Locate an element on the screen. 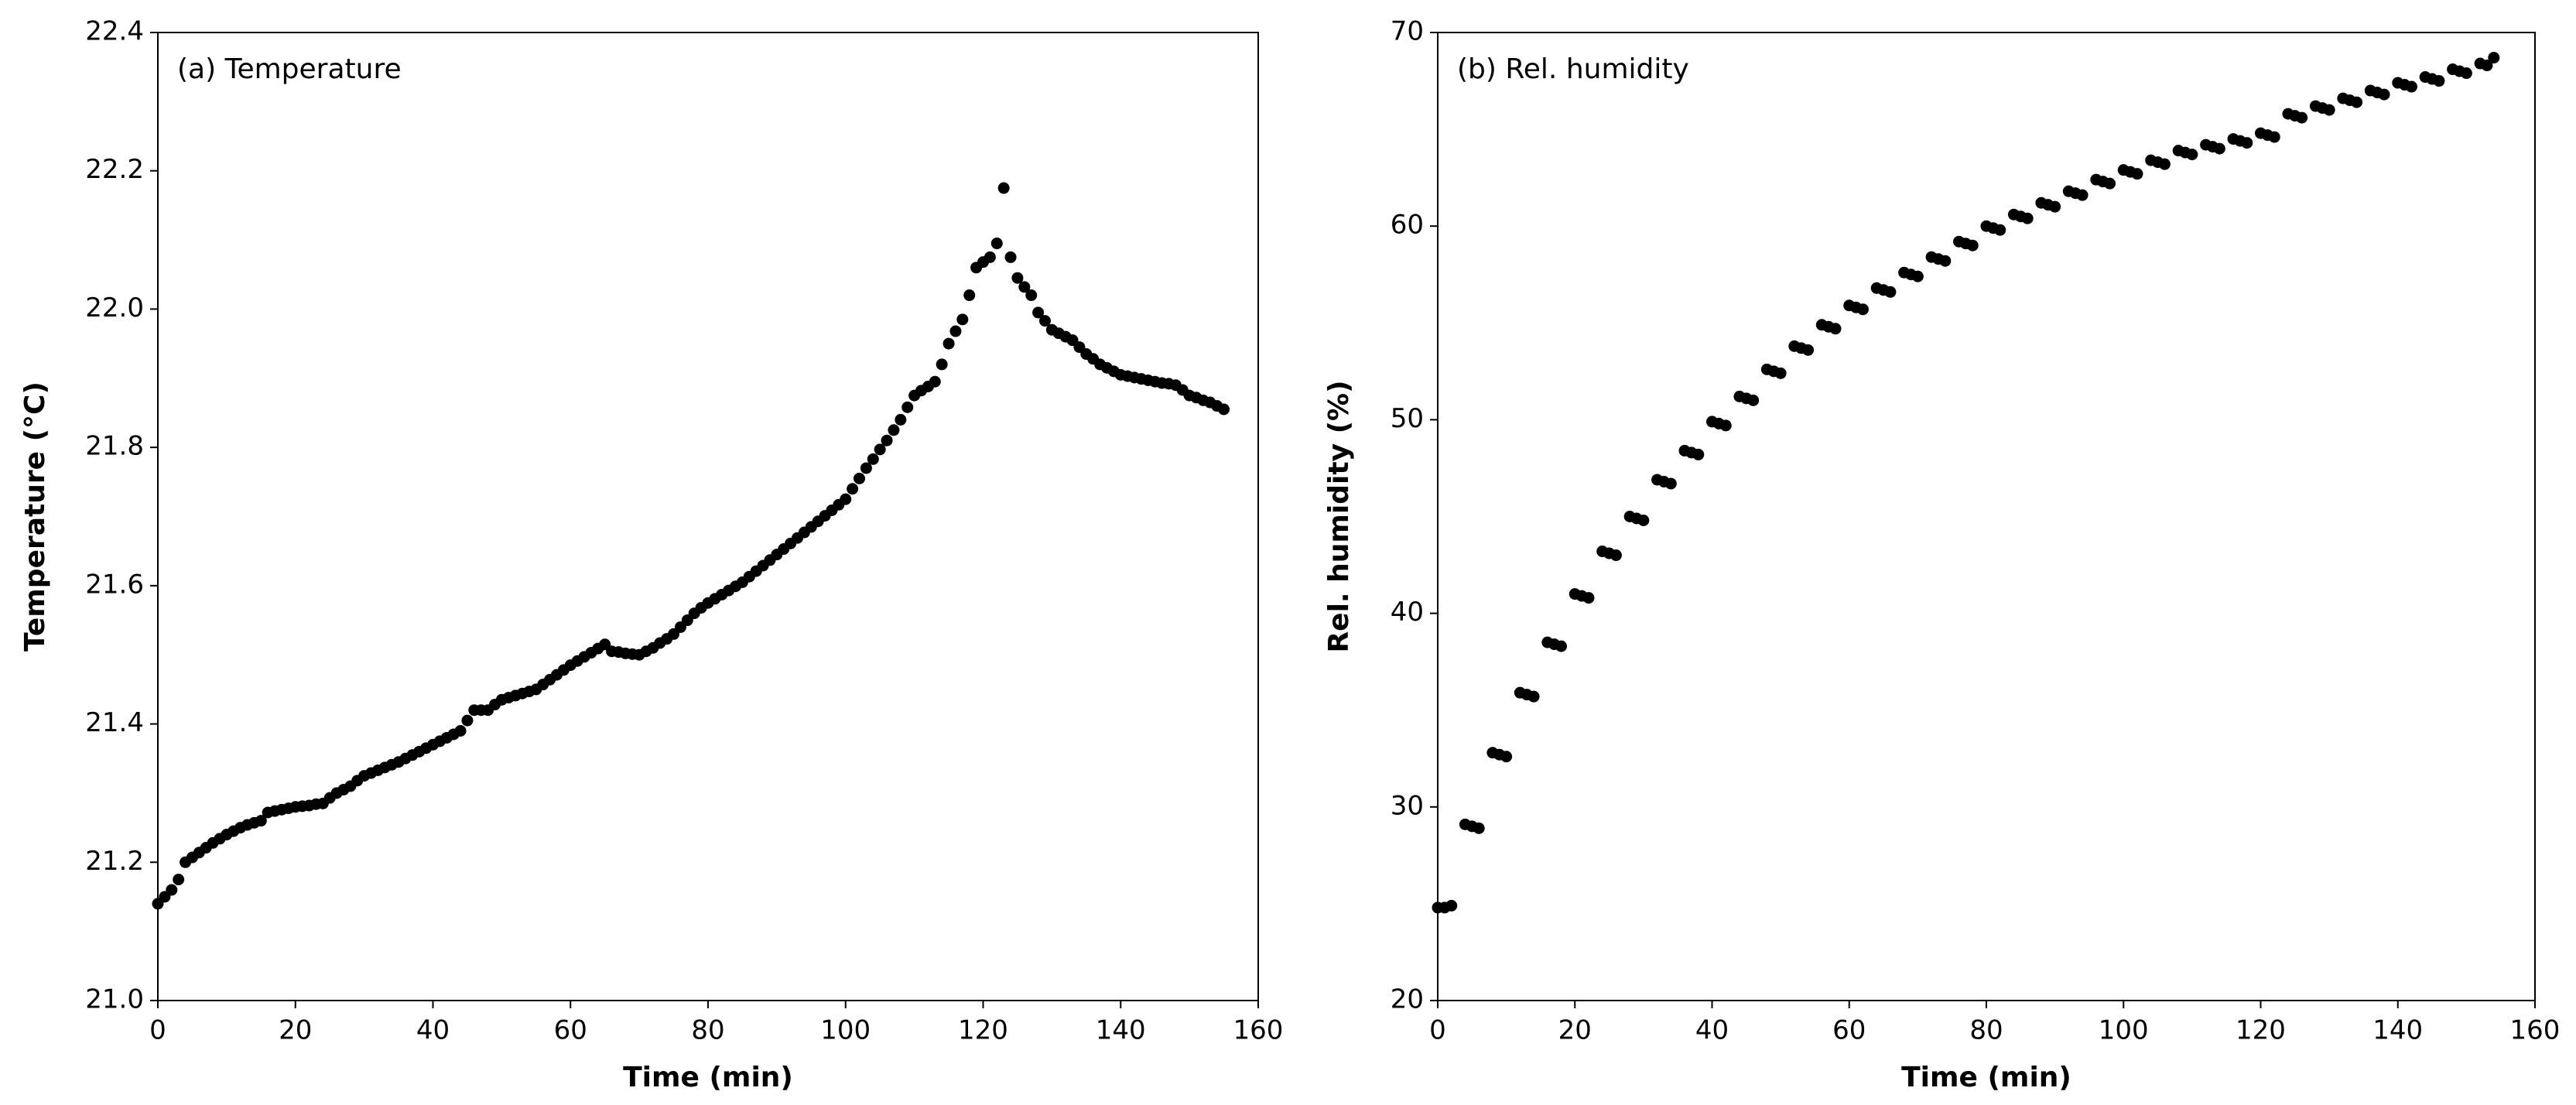 The height and width of the screenshot is (1105, 2576). y-tick-label: 21.4 is located at coordinates (115, 723).